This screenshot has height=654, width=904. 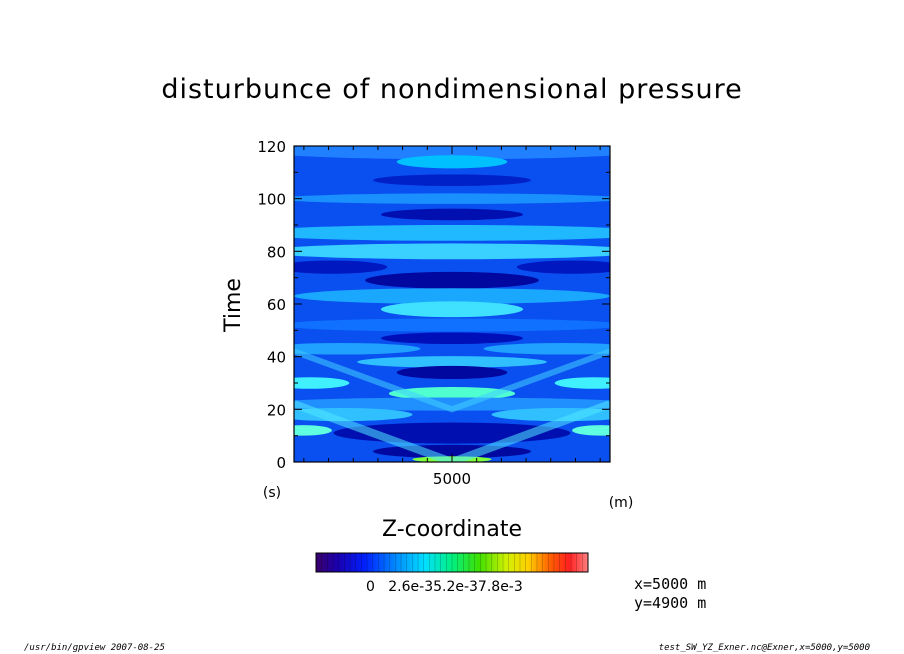 What do you see at coordinates (621, 503) in the screenshot?
I see `x-unit-label: (m)` at bounding box center [621, 503].